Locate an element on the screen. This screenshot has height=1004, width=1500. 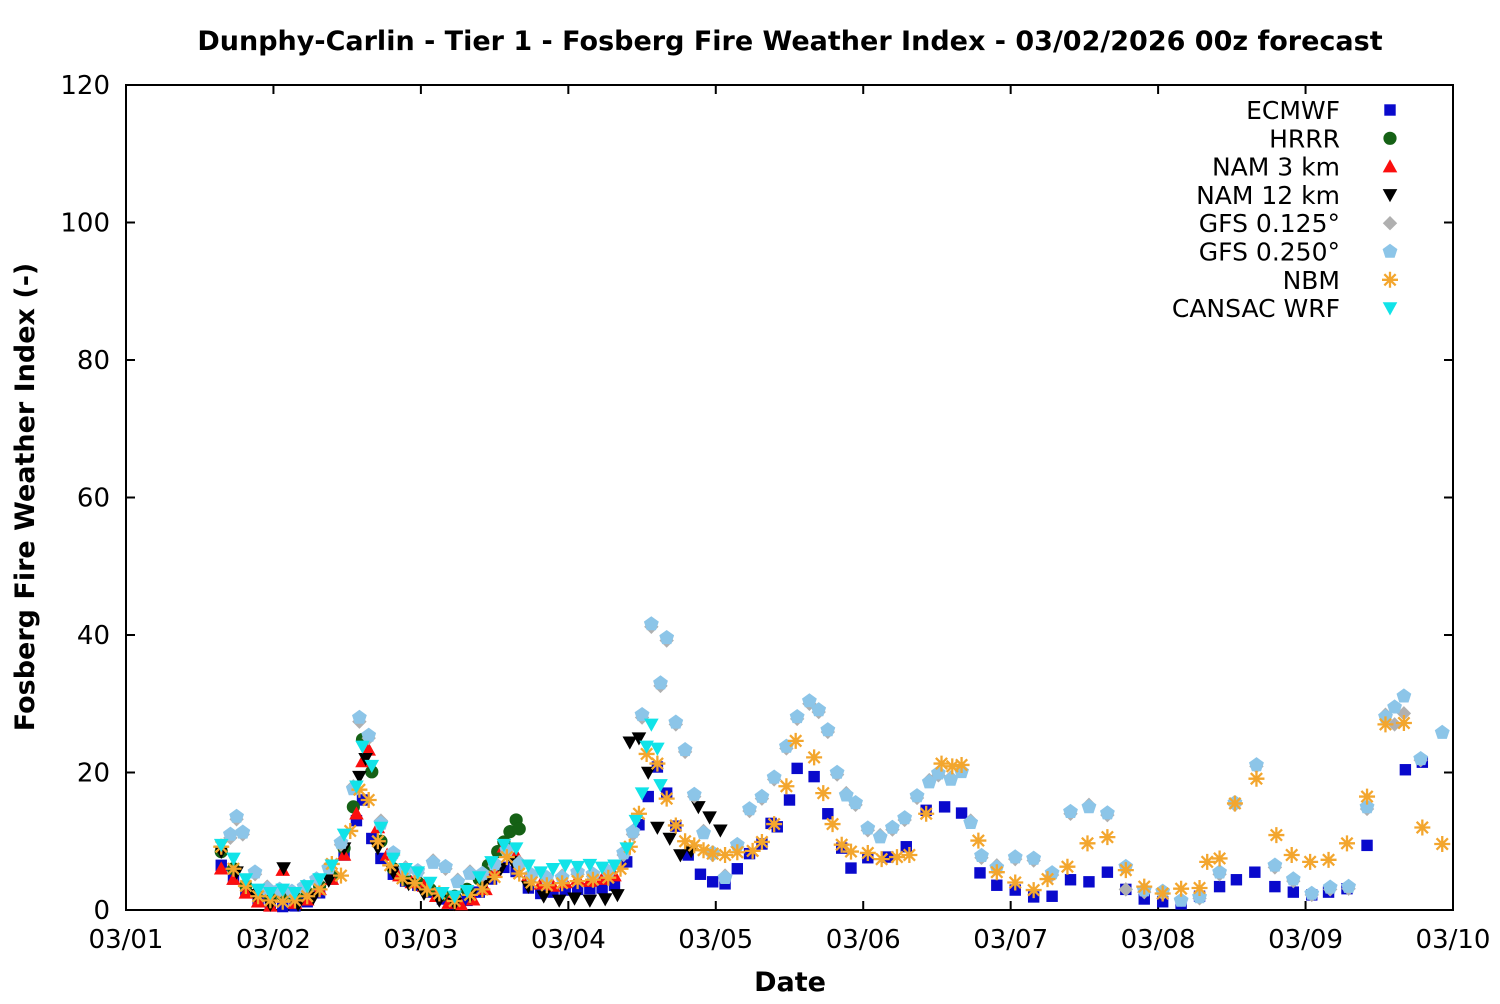
legend-label-ecmwf: ECMWF is located at coordinates (1293, 110).